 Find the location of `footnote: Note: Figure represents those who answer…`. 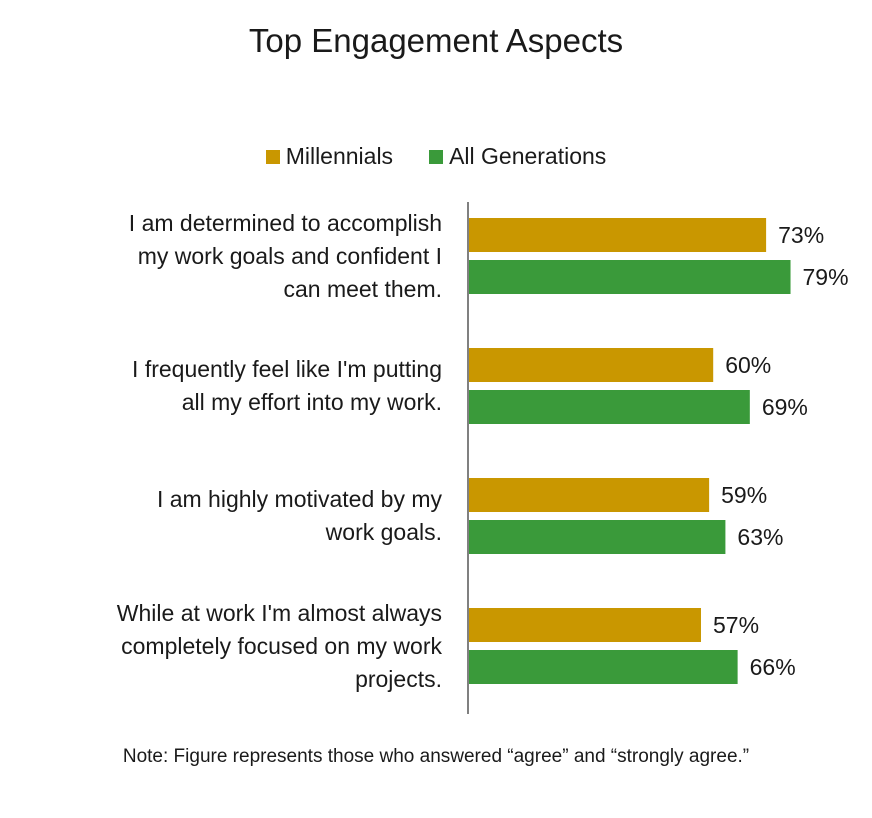

footnote: Note: Figure represents those who answer… is located at coordinates (436, 756).